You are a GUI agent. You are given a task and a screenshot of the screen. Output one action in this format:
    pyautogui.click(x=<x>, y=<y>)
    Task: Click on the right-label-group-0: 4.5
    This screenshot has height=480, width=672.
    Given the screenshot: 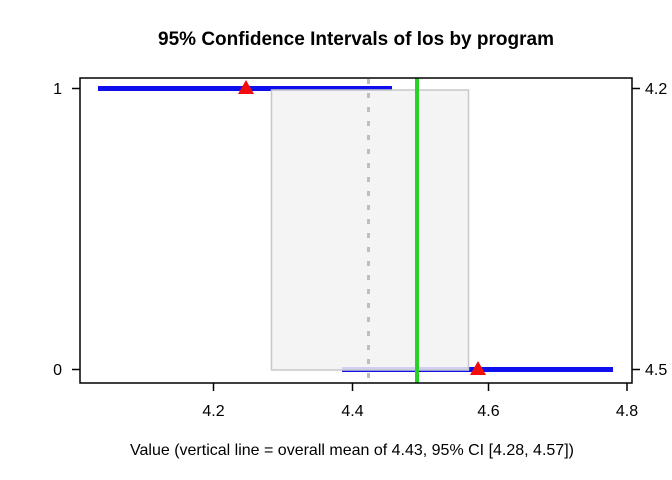 What is the action you would take?
    pyautogui.click(x=656, y=370)
    